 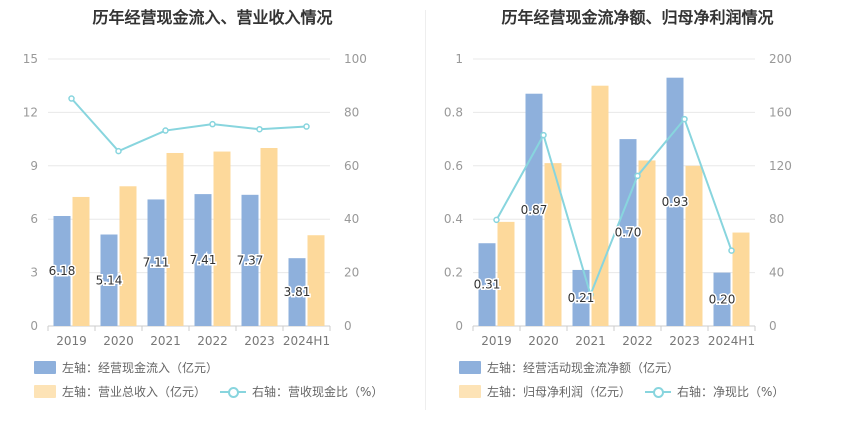 I want to click on legend-item: 右轴：净现比（%）, so click(x=714, y=391).